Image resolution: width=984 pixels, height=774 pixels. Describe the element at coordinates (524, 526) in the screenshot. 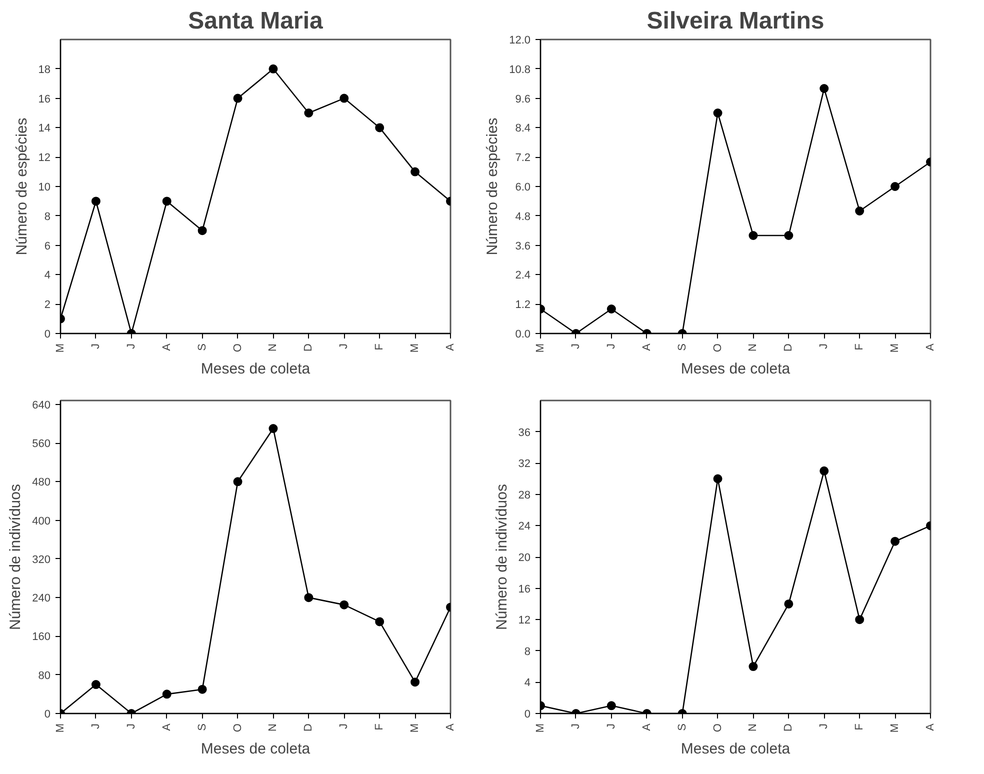

I see `y-tick-label: 24` at that location.